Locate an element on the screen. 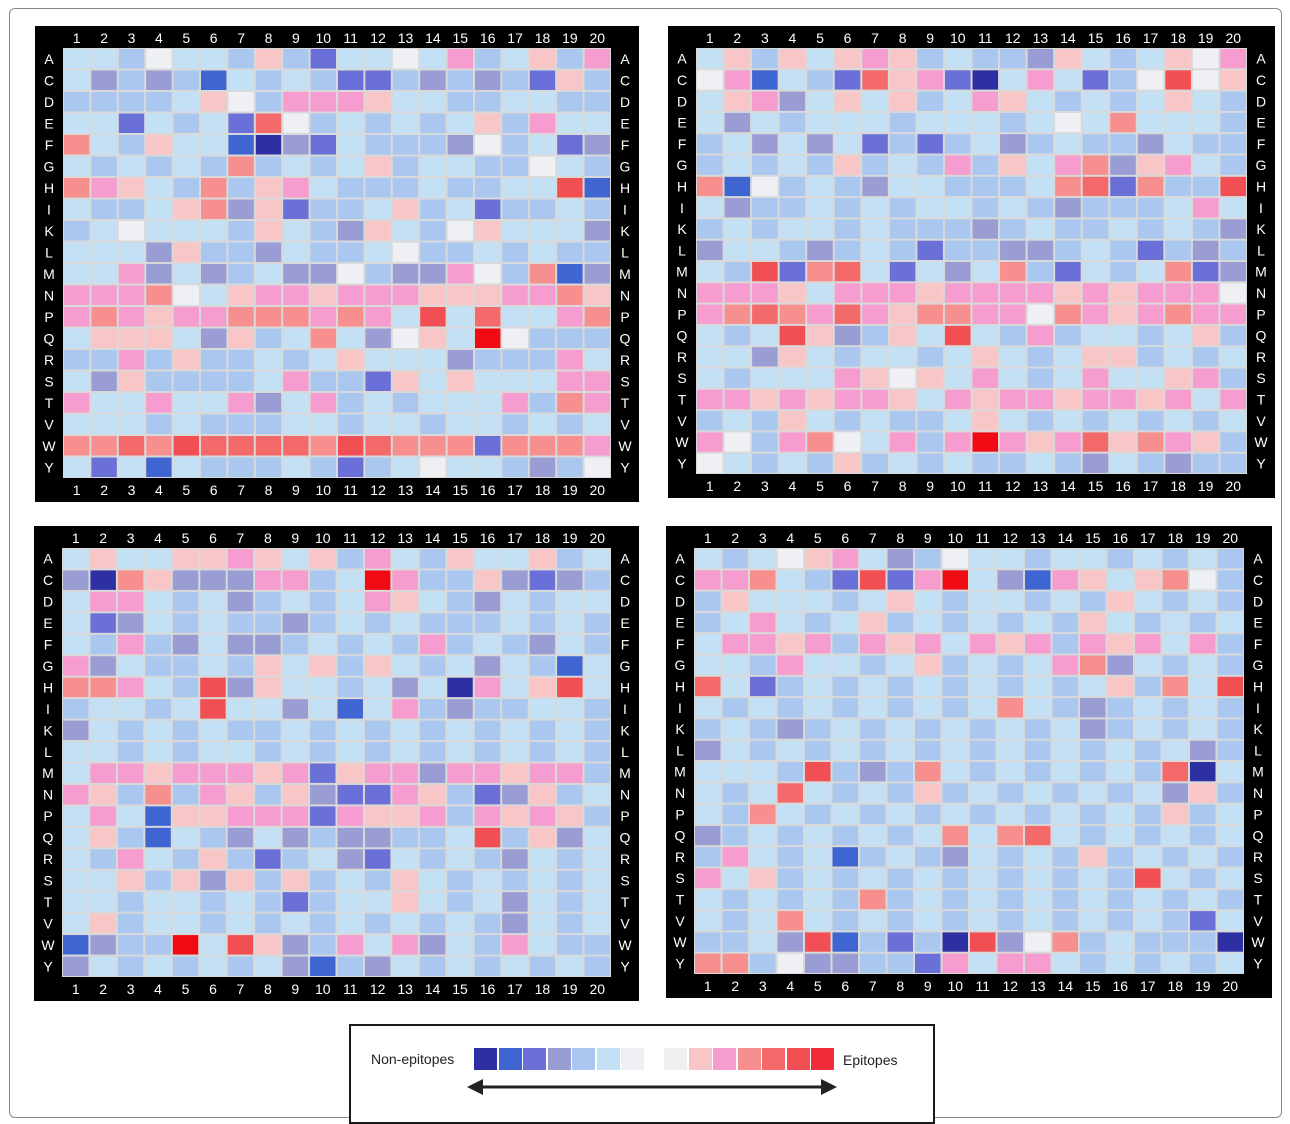  column-tick-label-bottom: 4 is located at coordinates (790, 986).